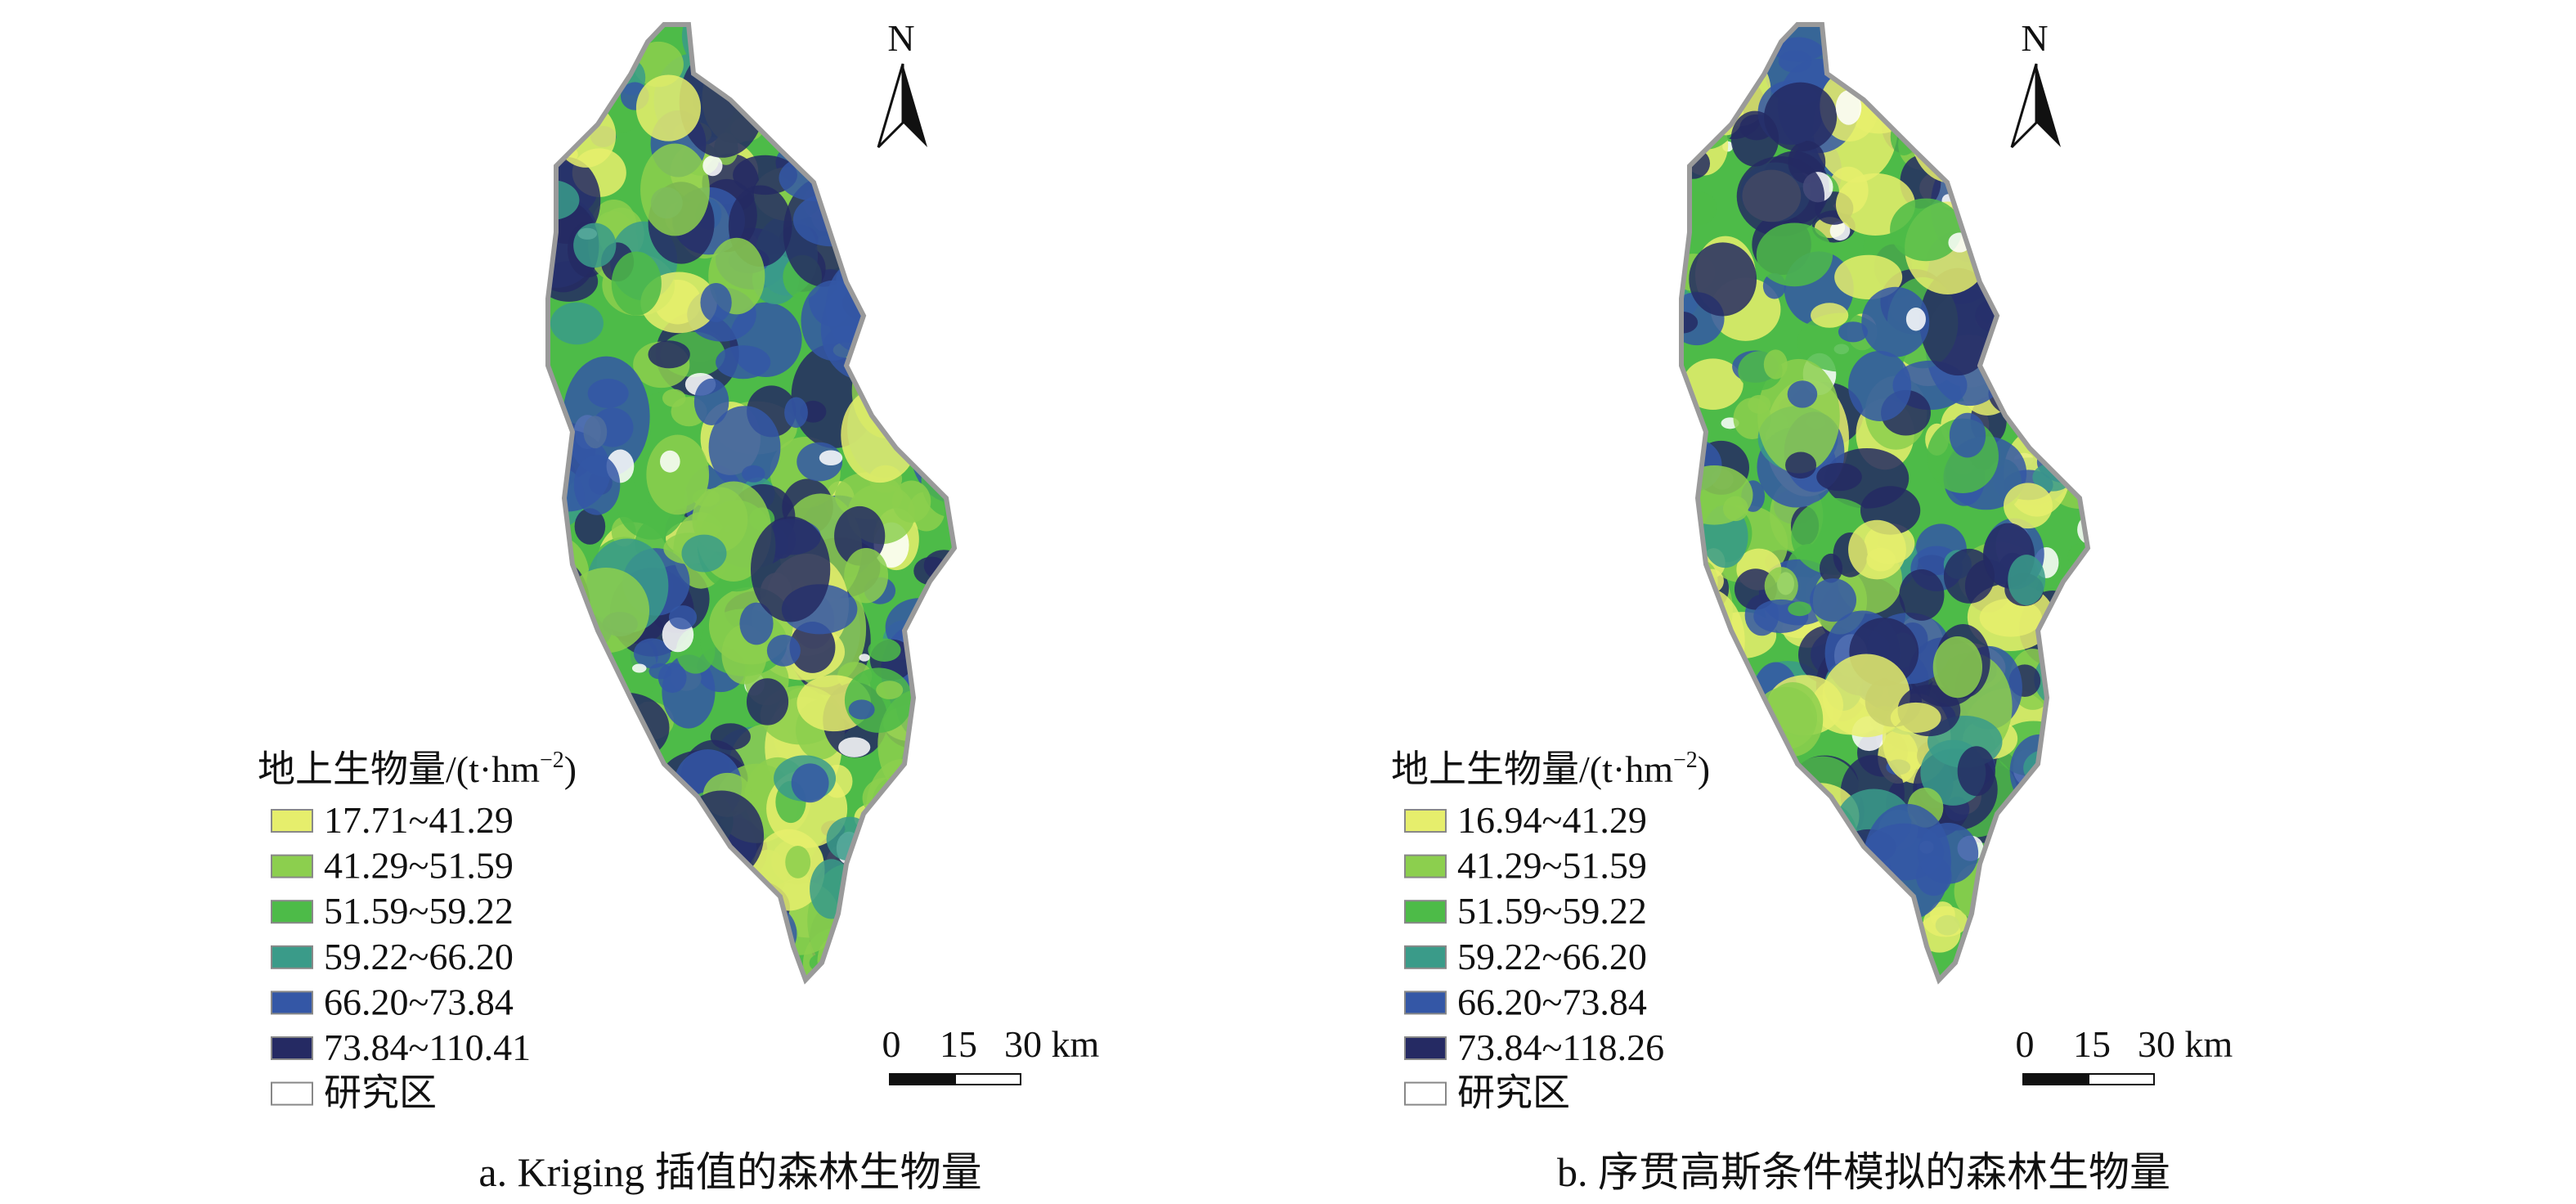  Describe the element at coordinates (2092, 1044) in the screenshot. I see `scale-label: 15` at that location.